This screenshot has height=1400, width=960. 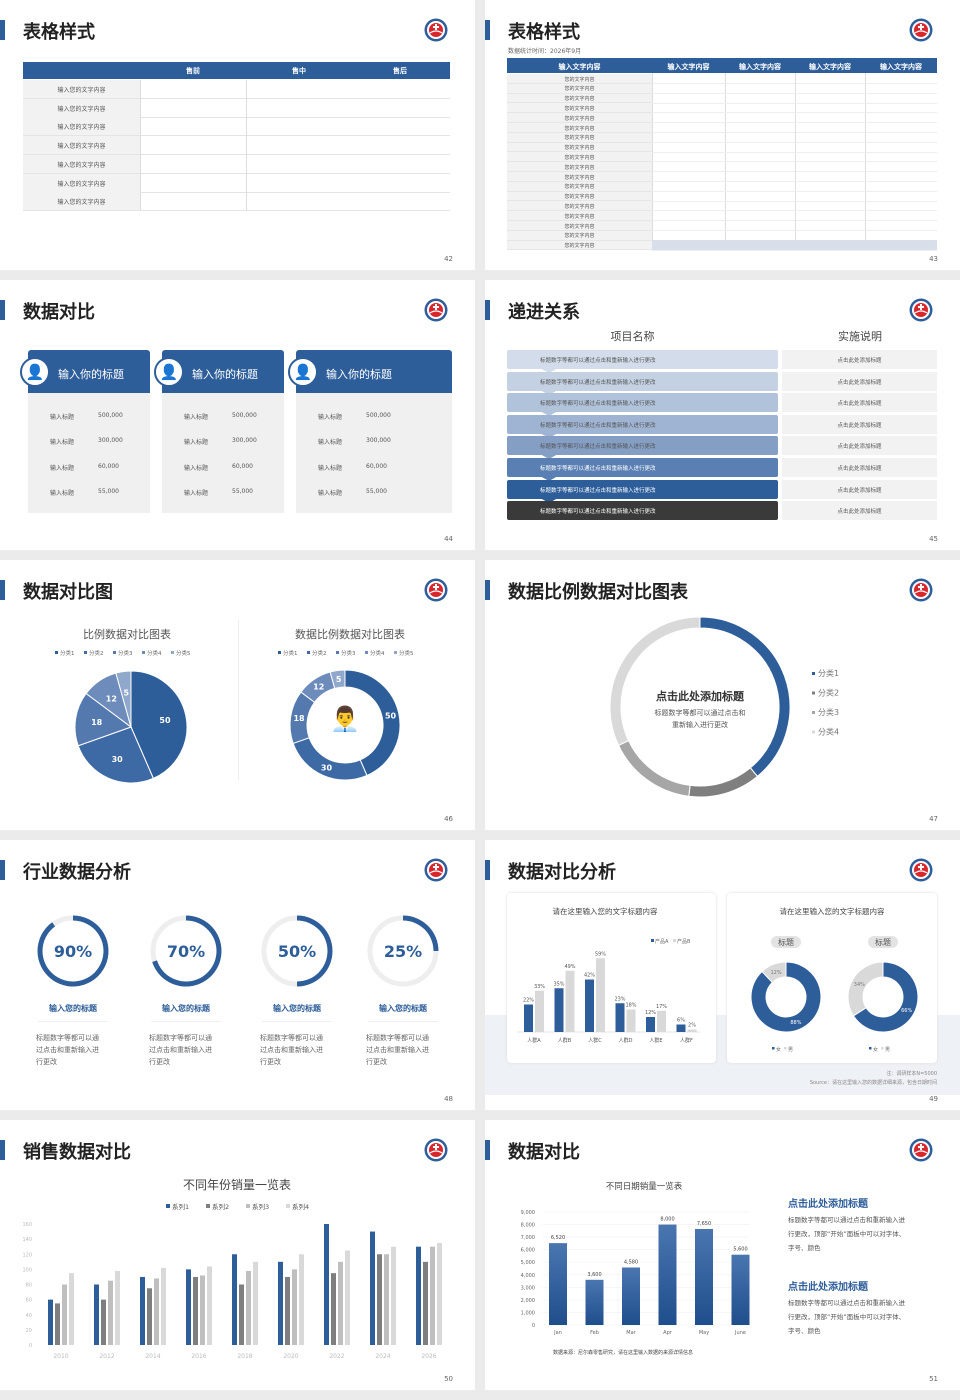 What do you see at coordinates (681, 1021) in the screenshot?
I see `bar-data-label: 6%` at bounding box center [681, 1021].